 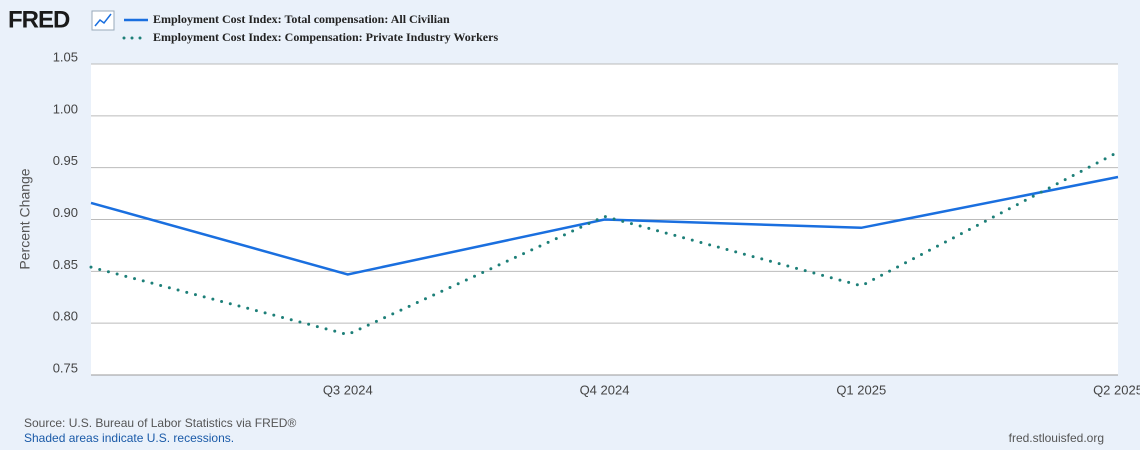 What do you see at coordinates (65, 264) in the screenshot?
I see `y-tick-label: 0.85` at bounding box center [65, 264].